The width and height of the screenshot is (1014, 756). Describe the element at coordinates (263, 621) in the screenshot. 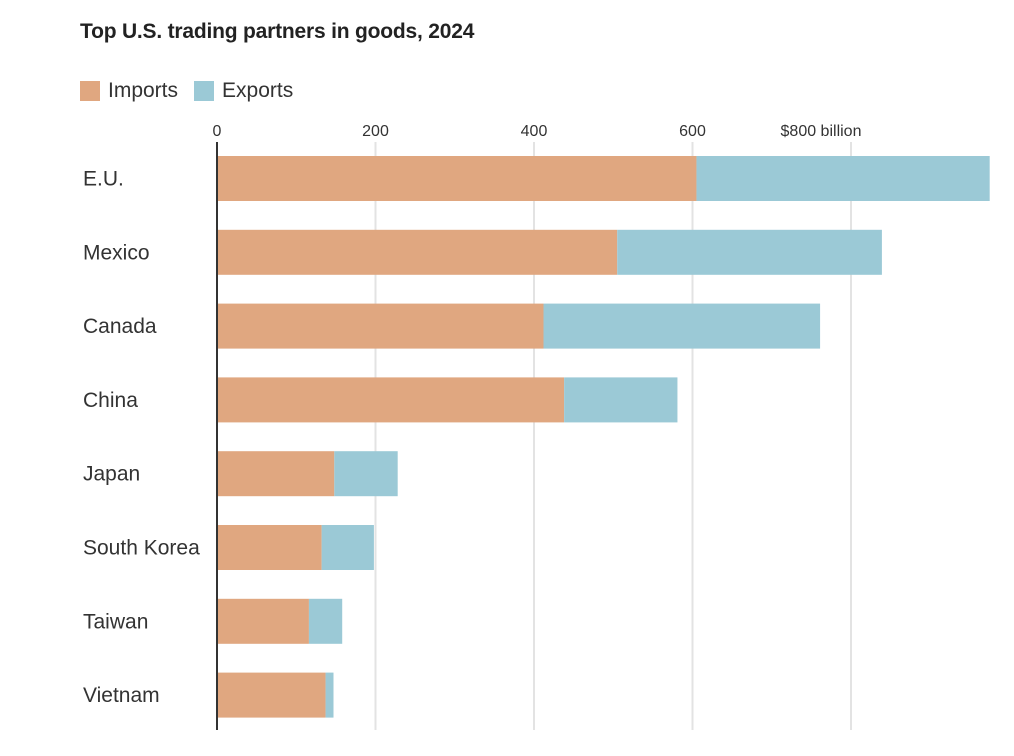

I see `bar-imports-taiwan` at that location.